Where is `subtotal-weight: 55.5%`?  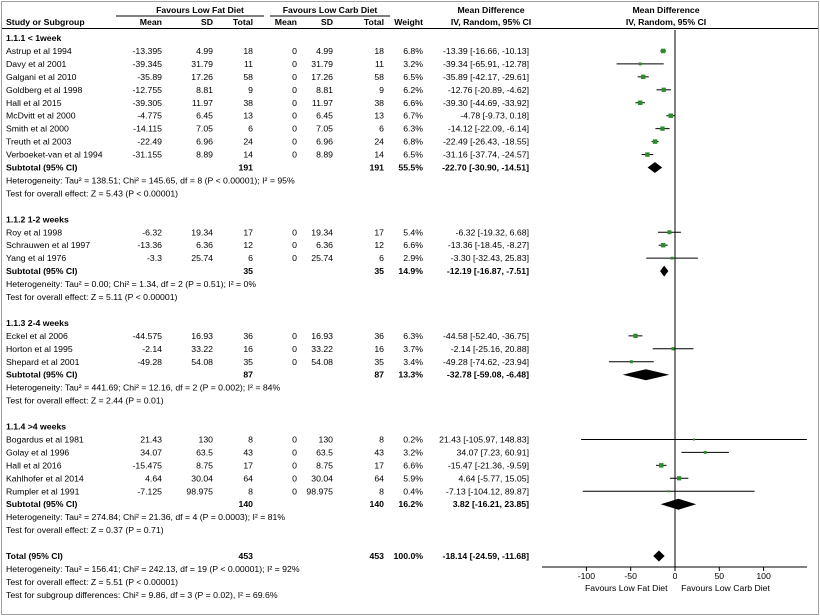
subtotal-weight: 55.5% is located at coordinates (410, 168).